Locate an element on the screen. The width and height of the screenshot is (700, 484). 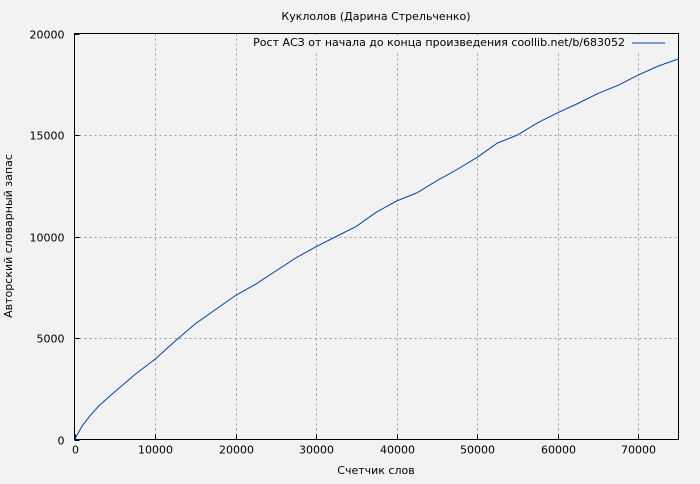
x-axis-label: Счетчик слов is located at coordinates (375, 470).